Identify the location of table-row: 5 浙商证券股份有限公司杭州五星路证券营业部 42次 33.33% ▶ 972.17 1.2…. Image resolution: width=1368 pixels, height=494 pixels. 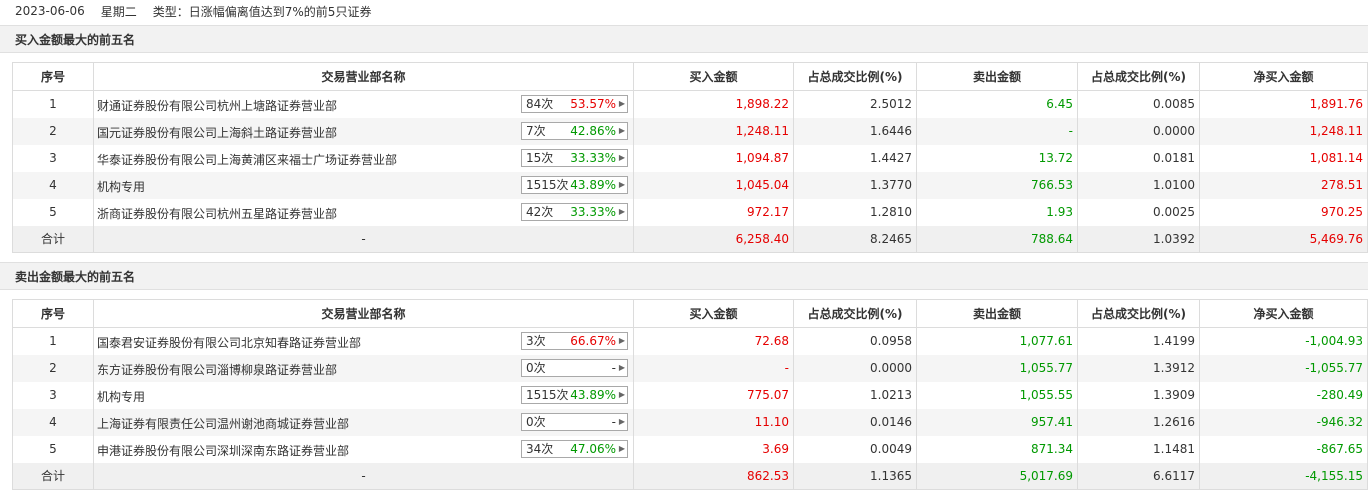
(690, 212).